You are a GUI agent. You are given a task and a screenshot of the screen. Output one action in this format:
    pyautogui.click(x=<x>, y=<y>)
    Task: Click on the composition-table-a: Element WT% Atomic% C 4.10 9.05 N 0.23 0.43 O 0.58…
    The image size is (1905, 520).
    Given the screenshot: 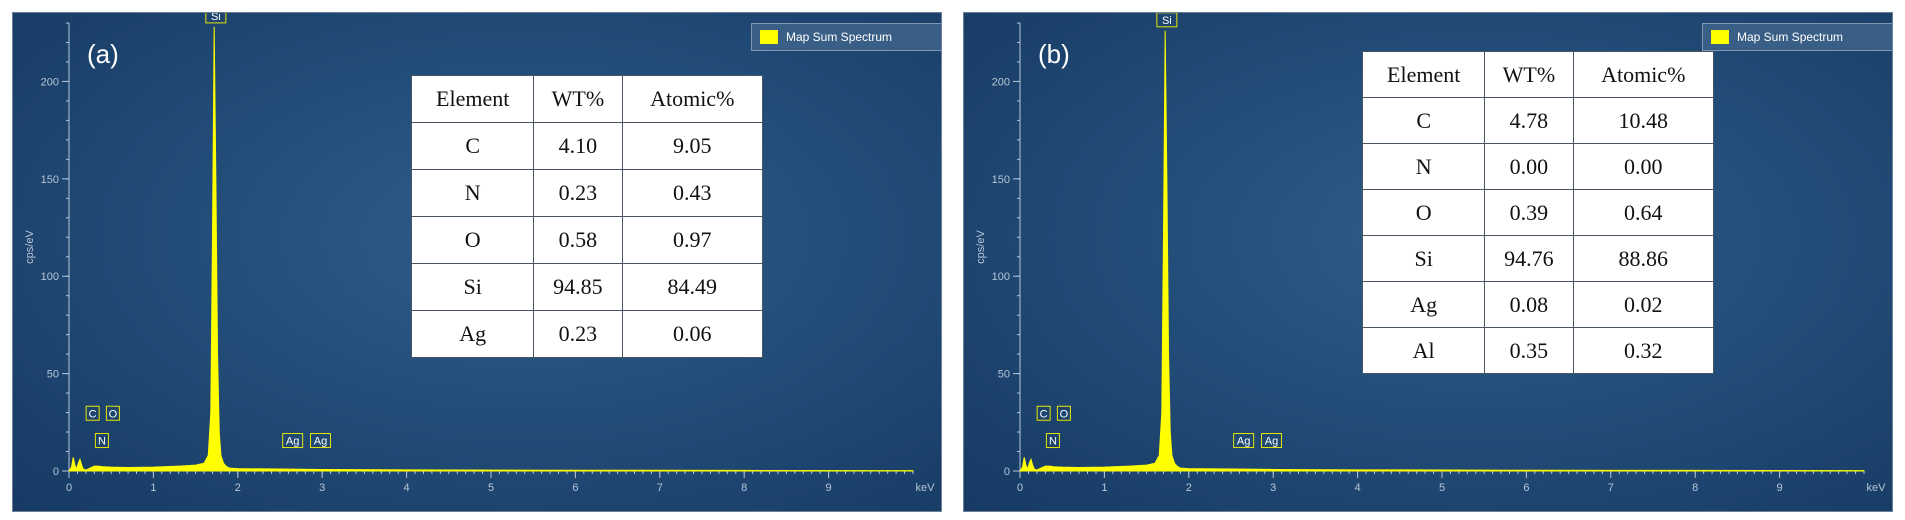 What is the action you would take?
    pyautogui.click(x=586, y=216)
    